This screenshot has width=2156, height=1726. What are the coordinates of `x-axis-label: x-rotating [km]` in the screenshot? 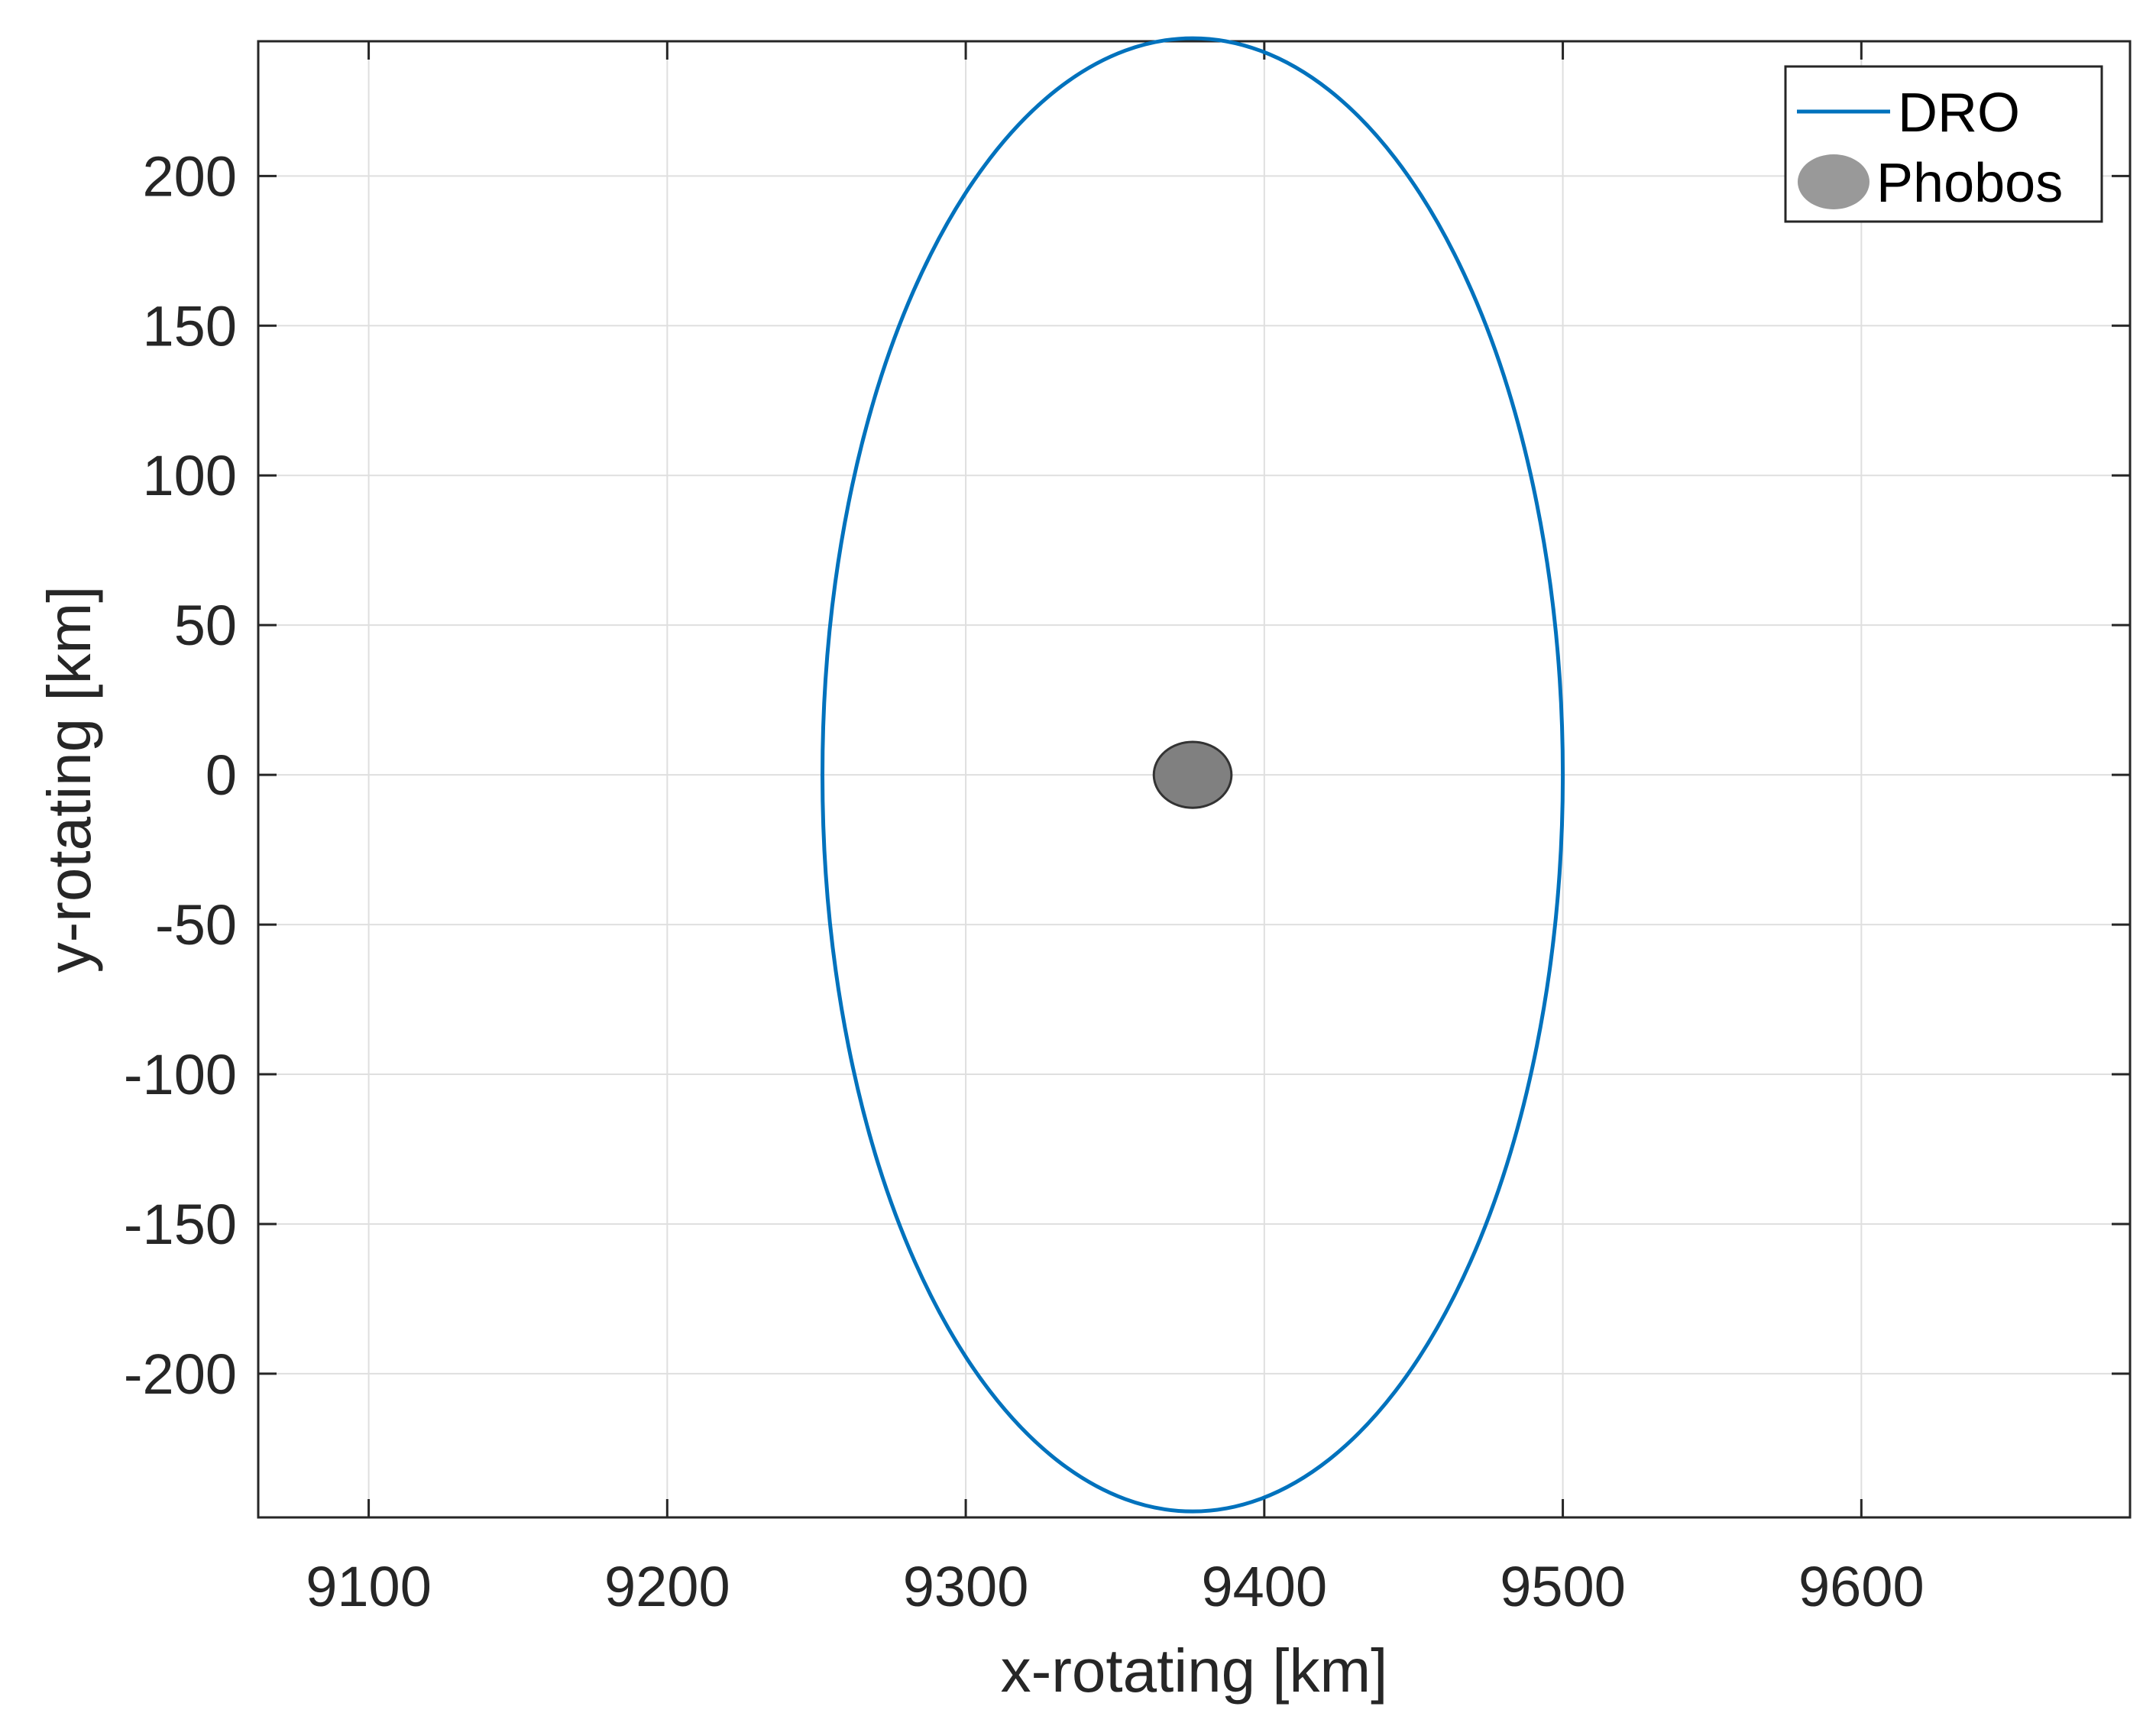 It's located at (1195, 1671).